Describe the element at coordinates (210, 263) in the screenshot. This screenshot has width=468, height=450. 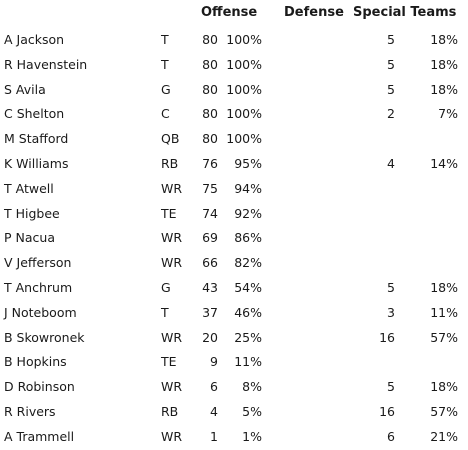
I see `offense-snaps: 66` at that location.